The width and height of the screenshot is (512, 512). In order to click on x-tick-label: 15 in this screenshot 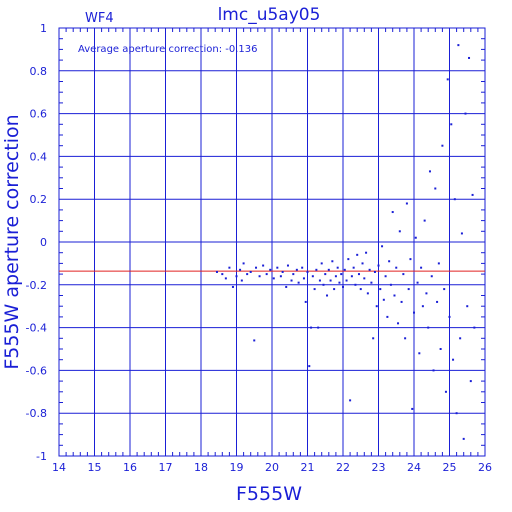, I will do `click(95, 467)`.